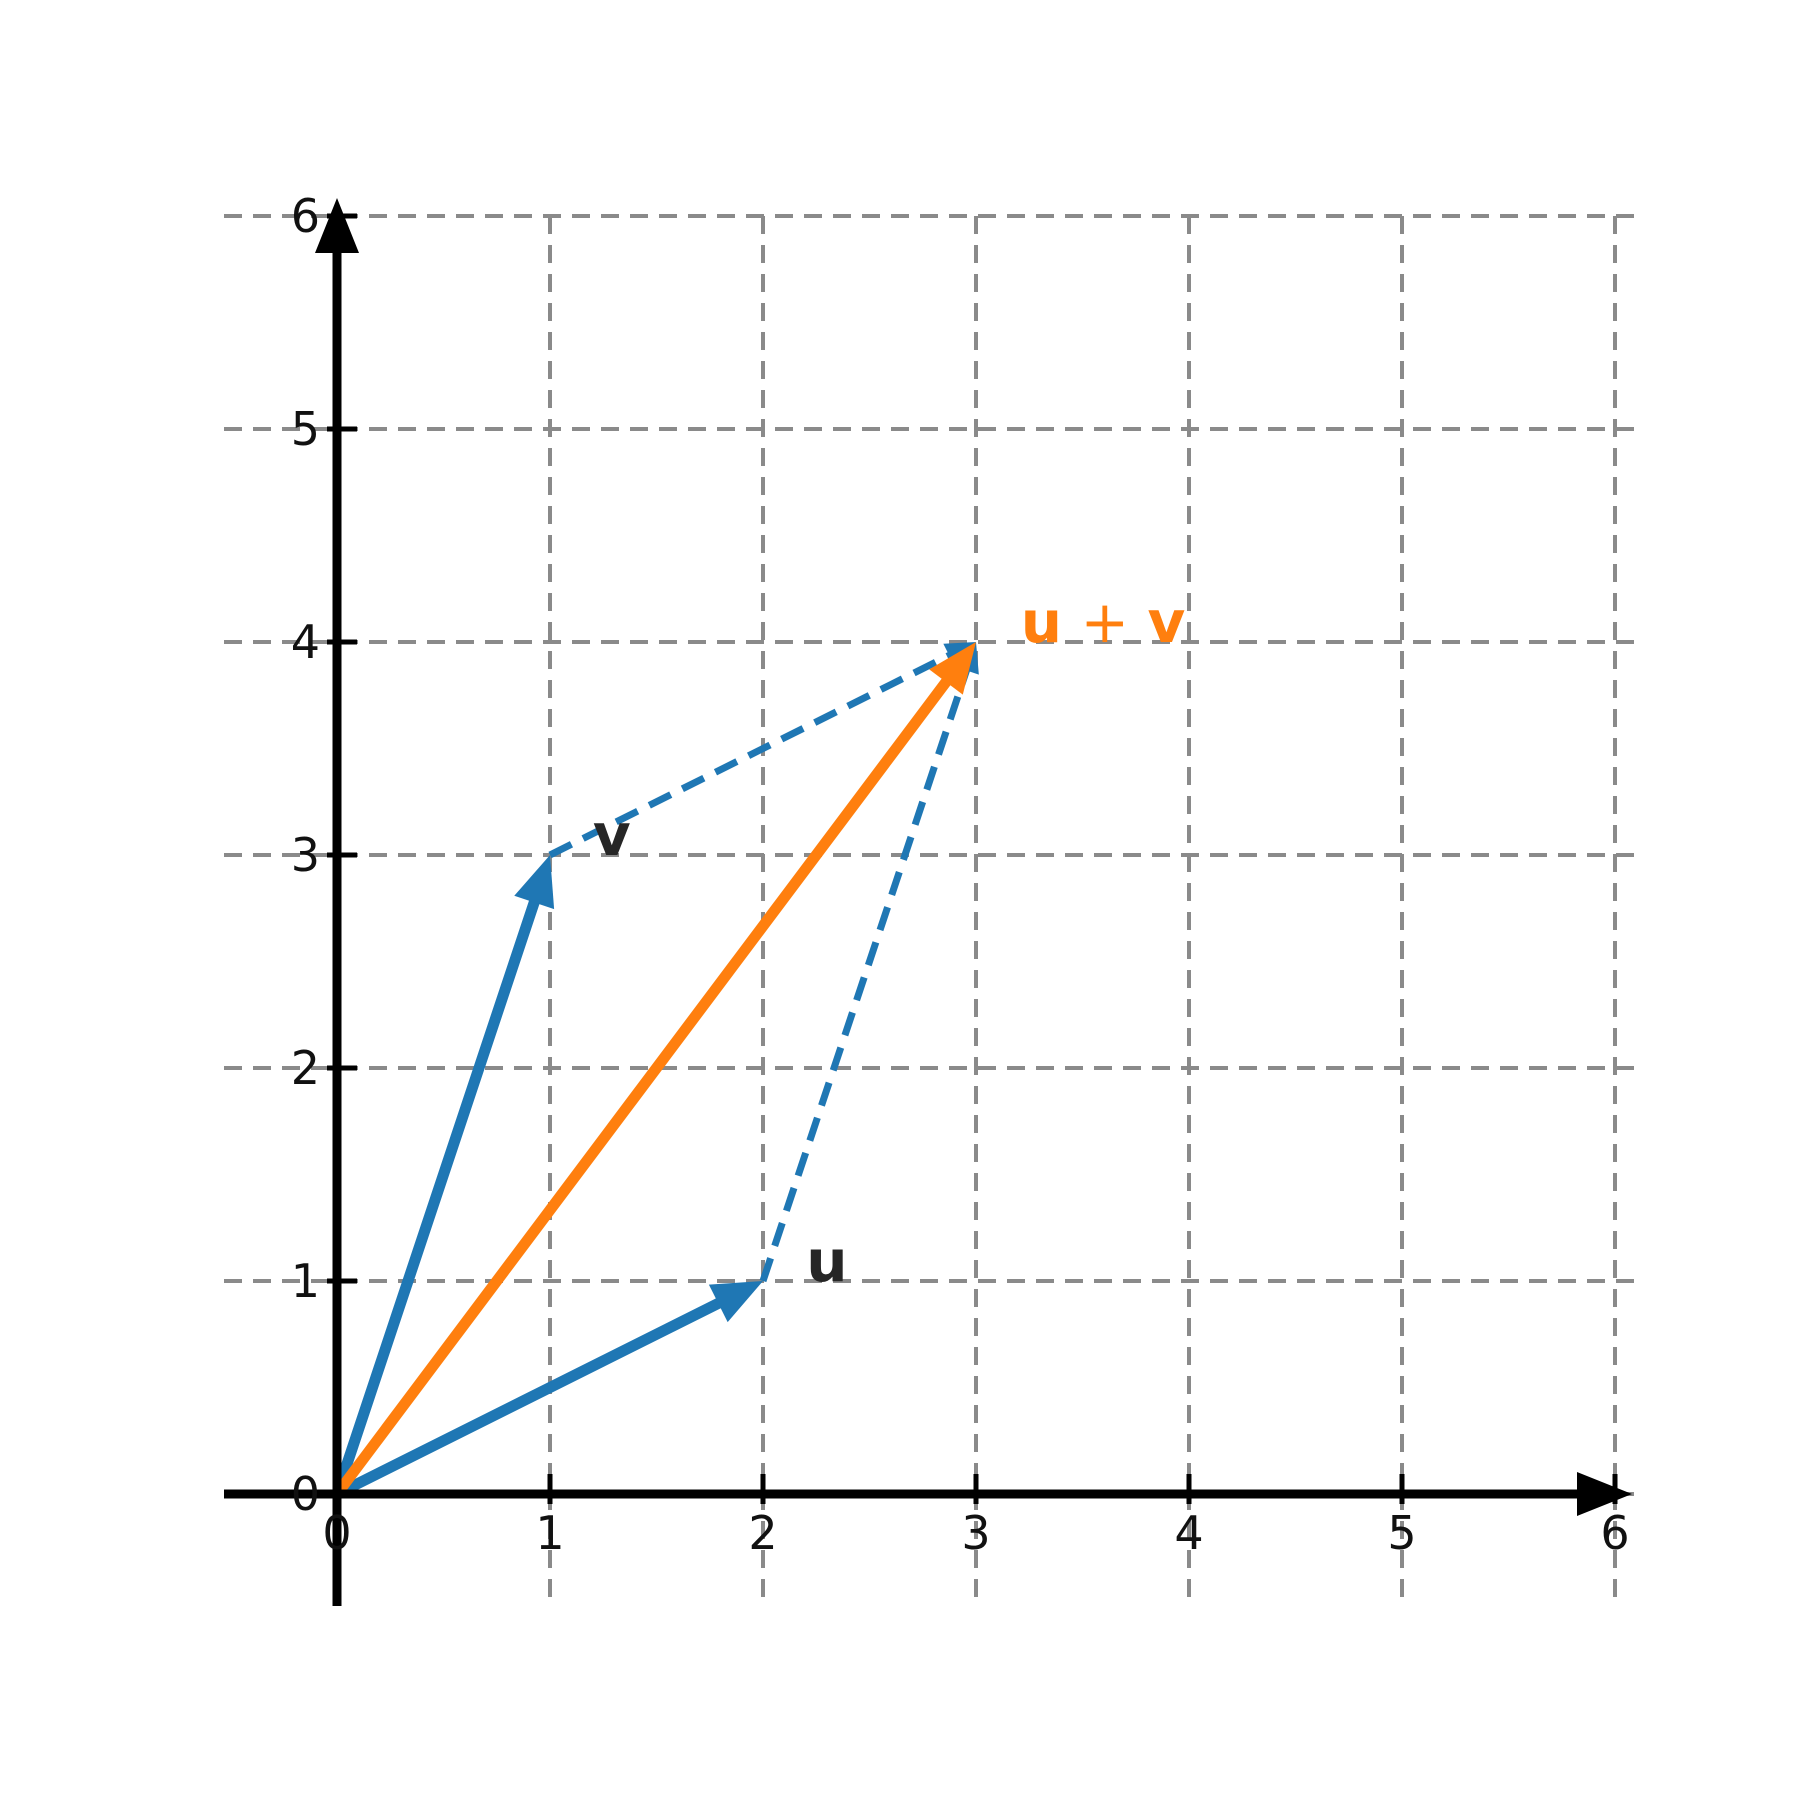 This screenshot has height=1800, width=1800. Describe the element at coordinates (536, 1394) in the screenshot. I see `vector-u-shaft` at that location.